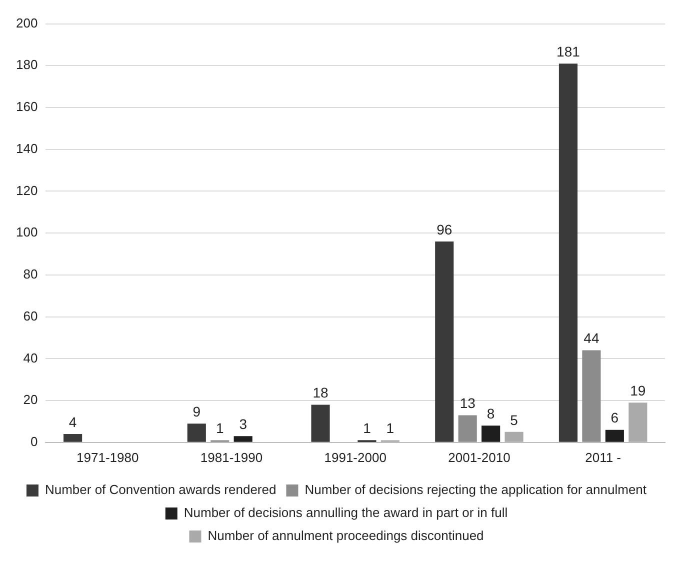 This screenshot has width=683, height=561. I want to click on y-tick-label: 0, so click(34, 441).